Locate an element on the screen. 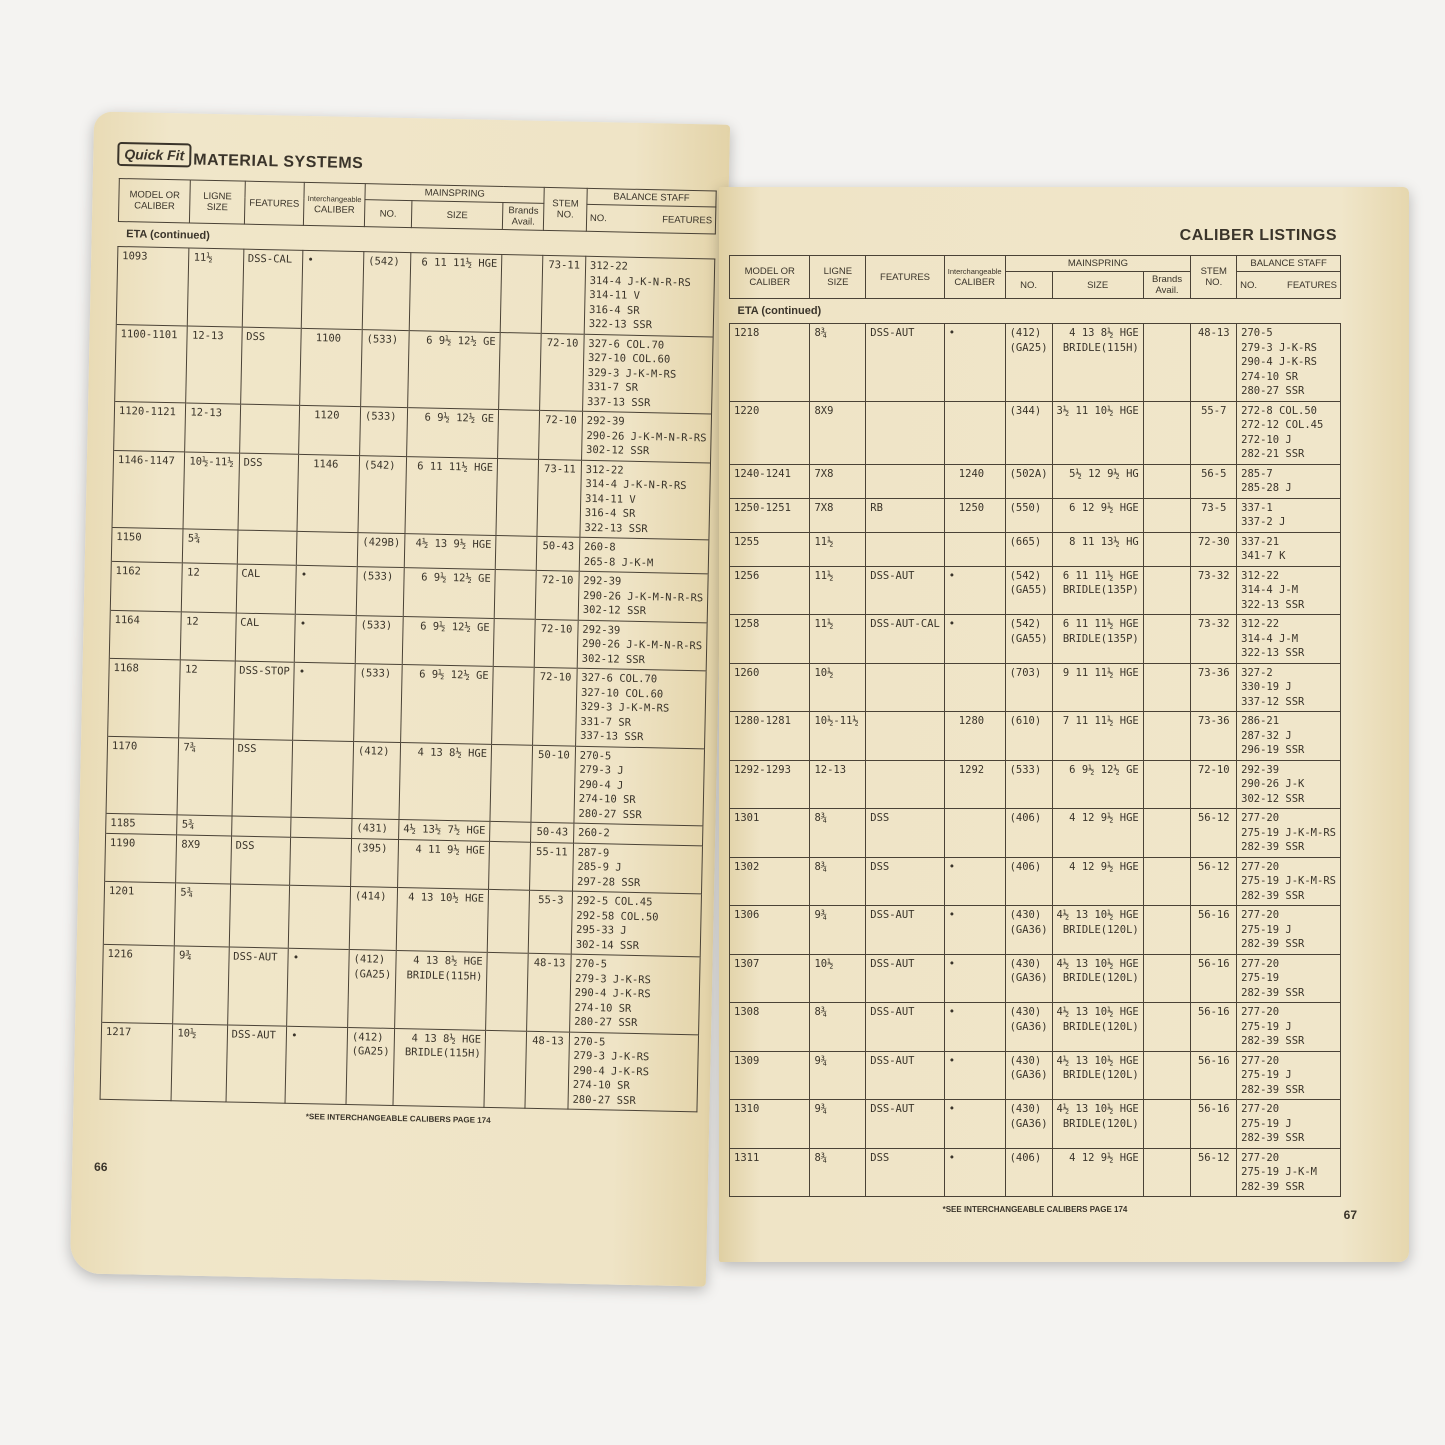 Image resolution: width=1445 pixels, height=1445 pixels. cell: 327-2 330-19 J 337-12 SSR is located at coordinates (1288, 687).